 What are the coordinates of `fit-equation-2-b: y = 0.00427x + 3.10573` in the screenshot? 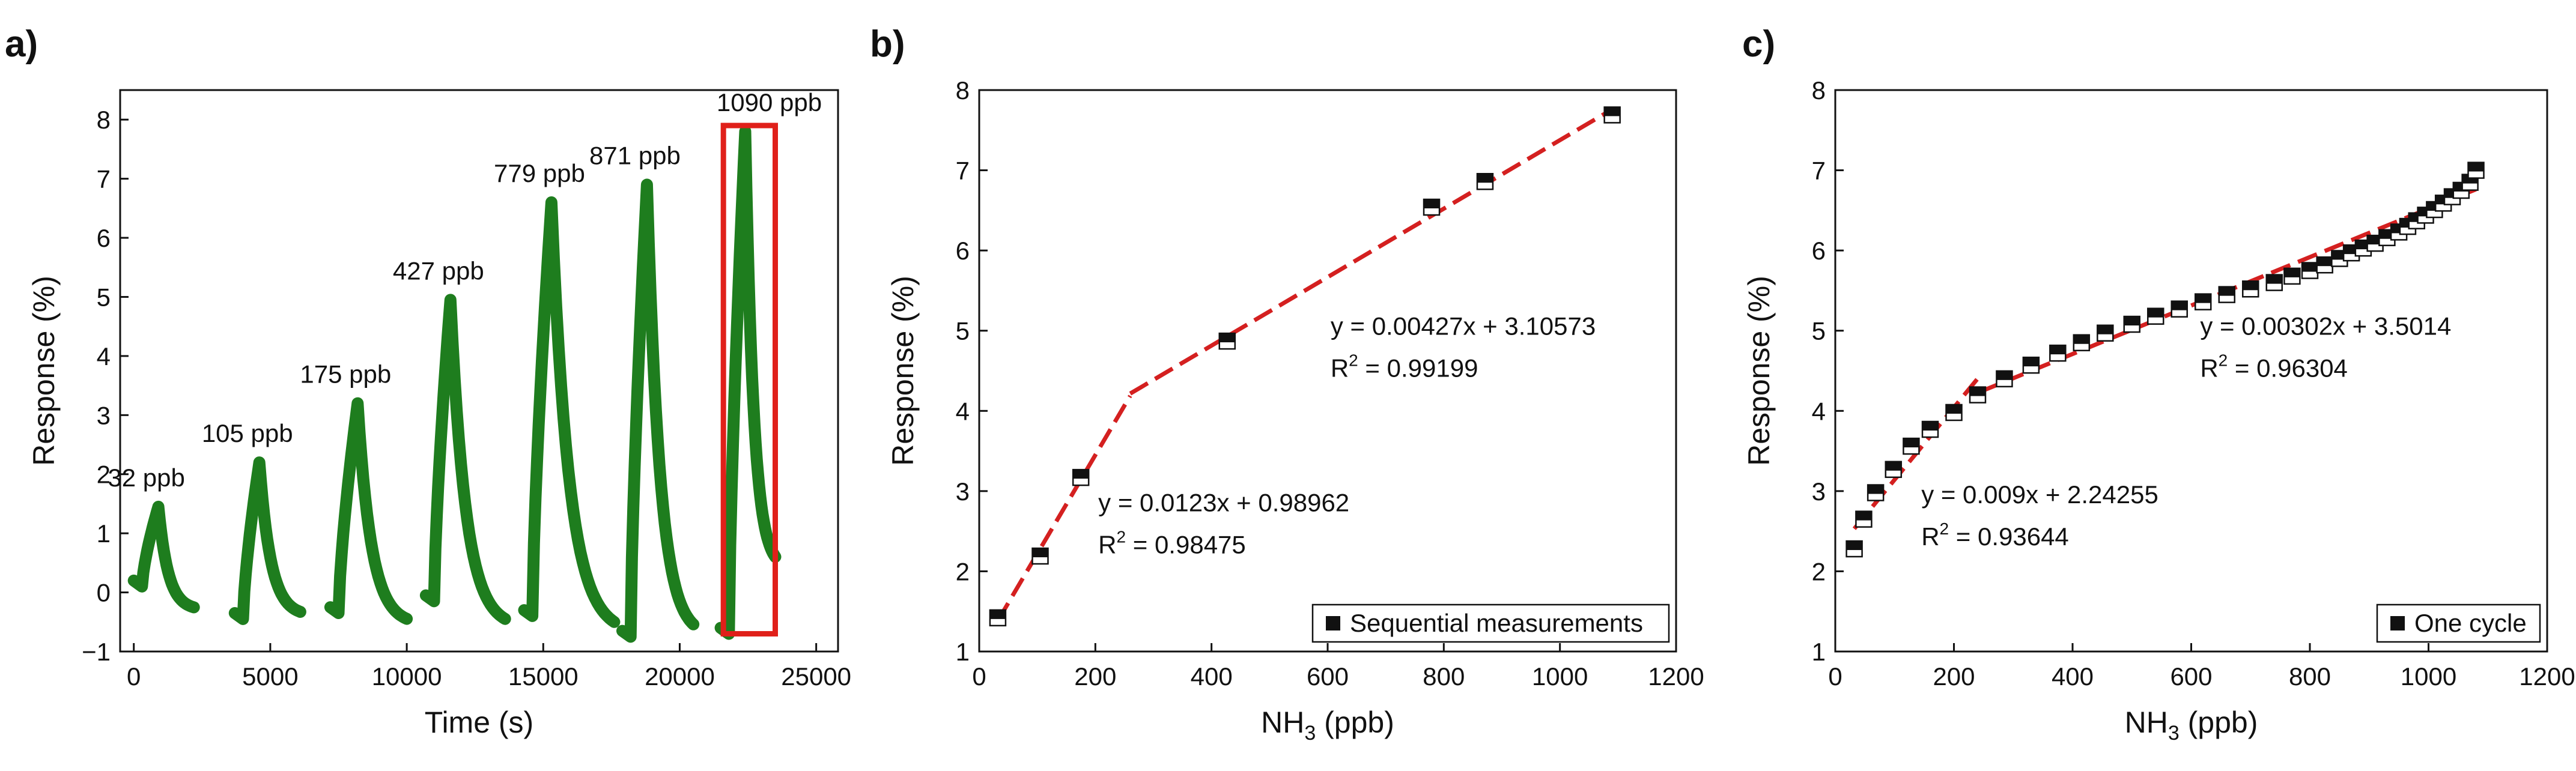 It's located at (1463, 326).